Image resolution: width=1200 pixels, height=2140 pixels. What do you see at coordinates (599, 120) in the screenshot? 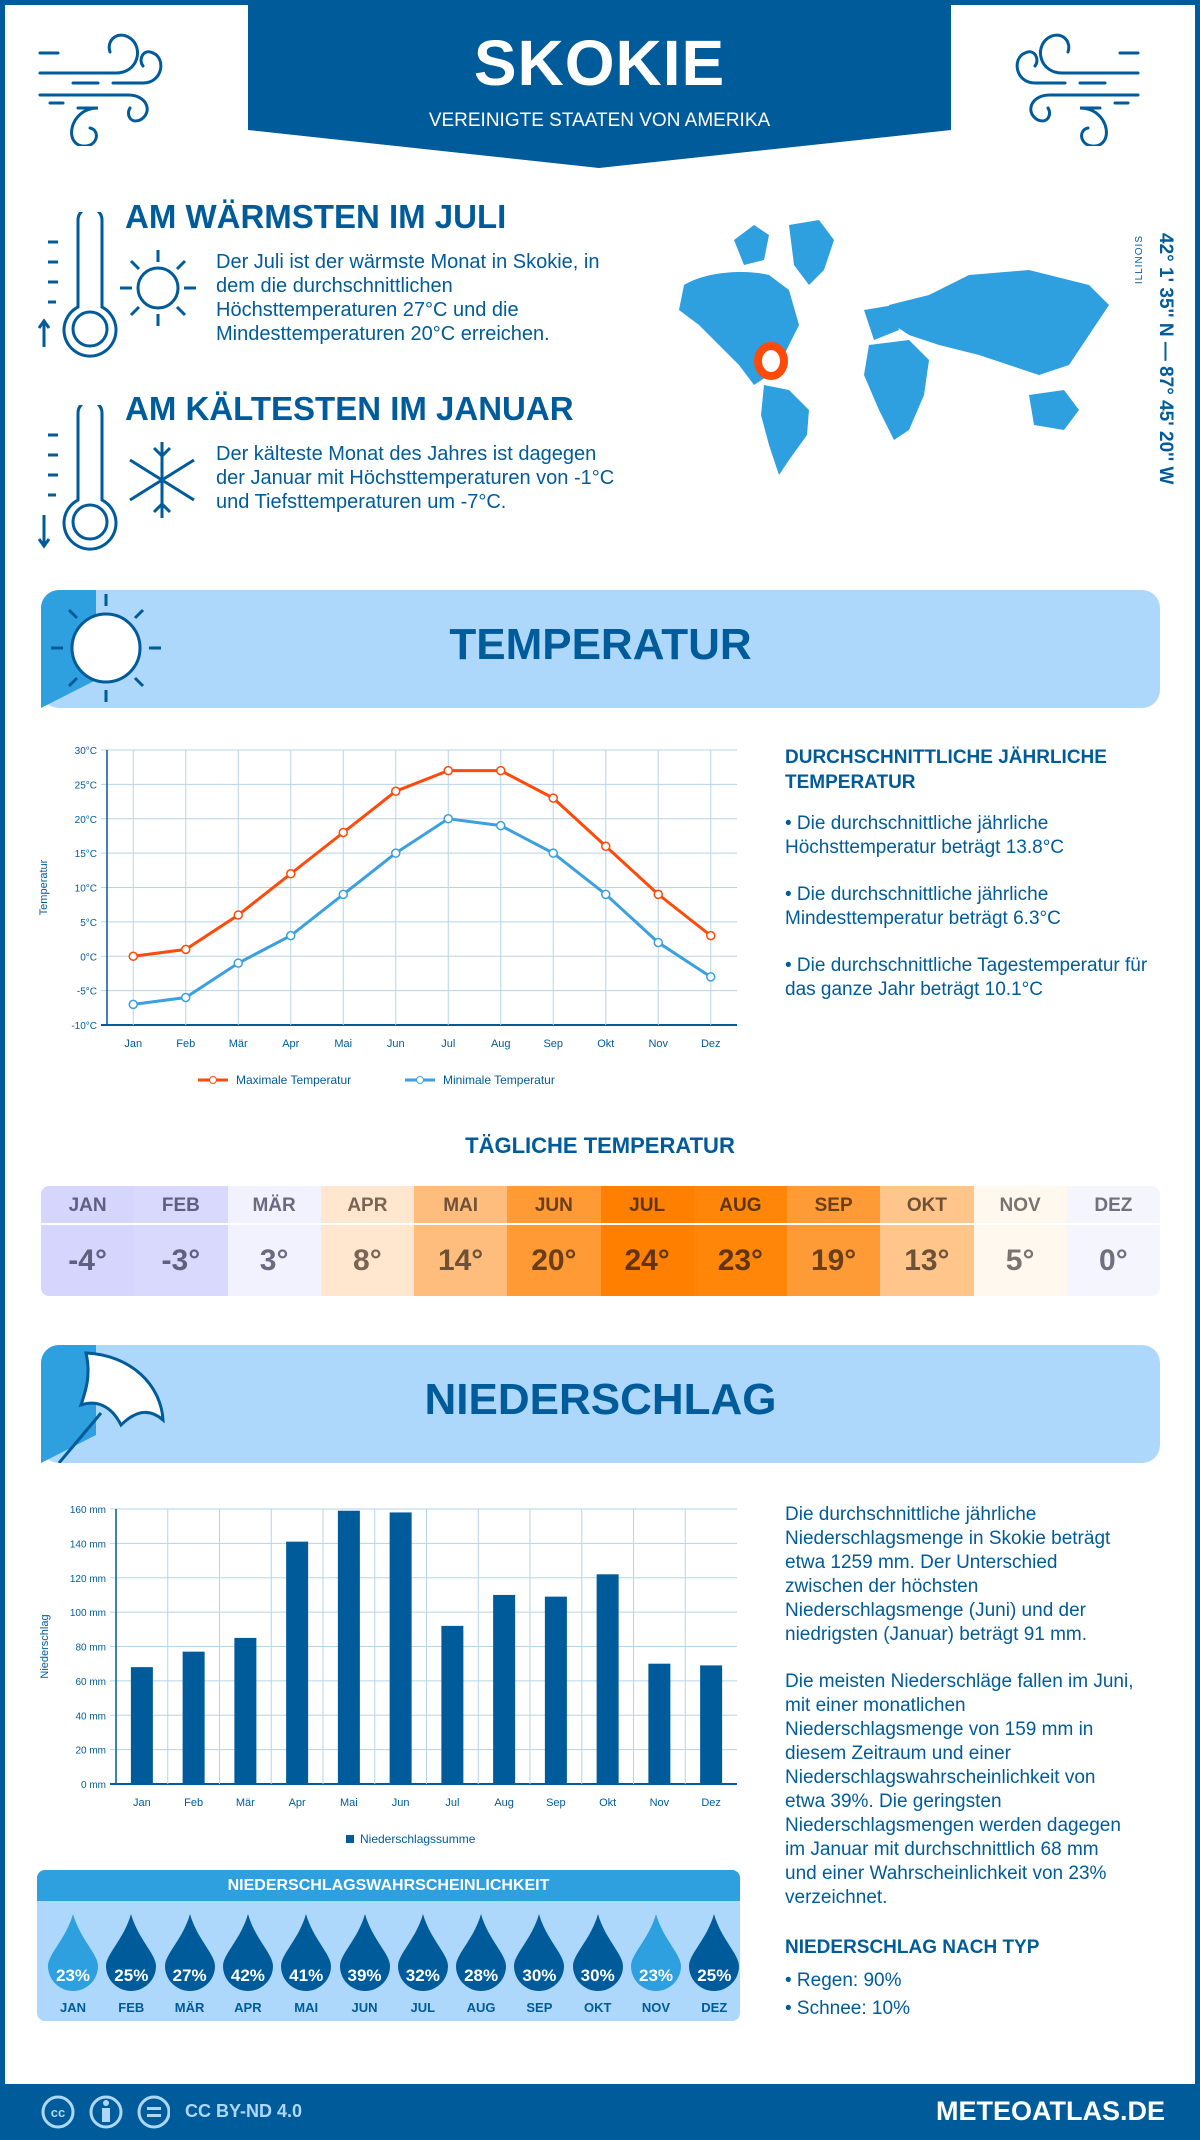
I see `page-subtitle: VEREINIGTE STAATEN VON AMERIKA` at bounding box center [599, 120].